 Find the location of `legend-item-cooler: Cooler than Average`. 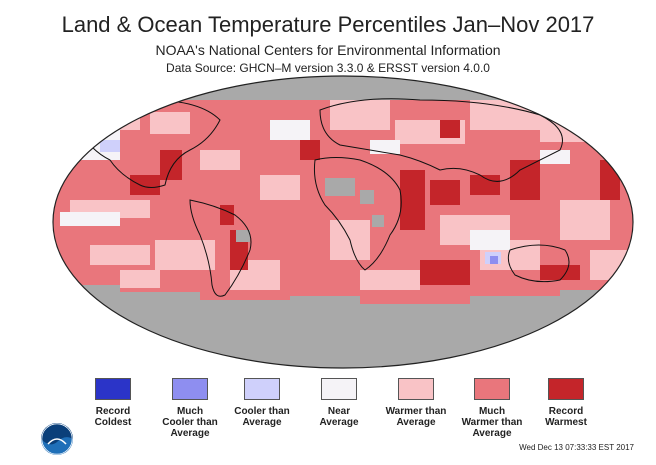

legend-item-cooler: Cooler than Average is located at coordinates (262, 403).